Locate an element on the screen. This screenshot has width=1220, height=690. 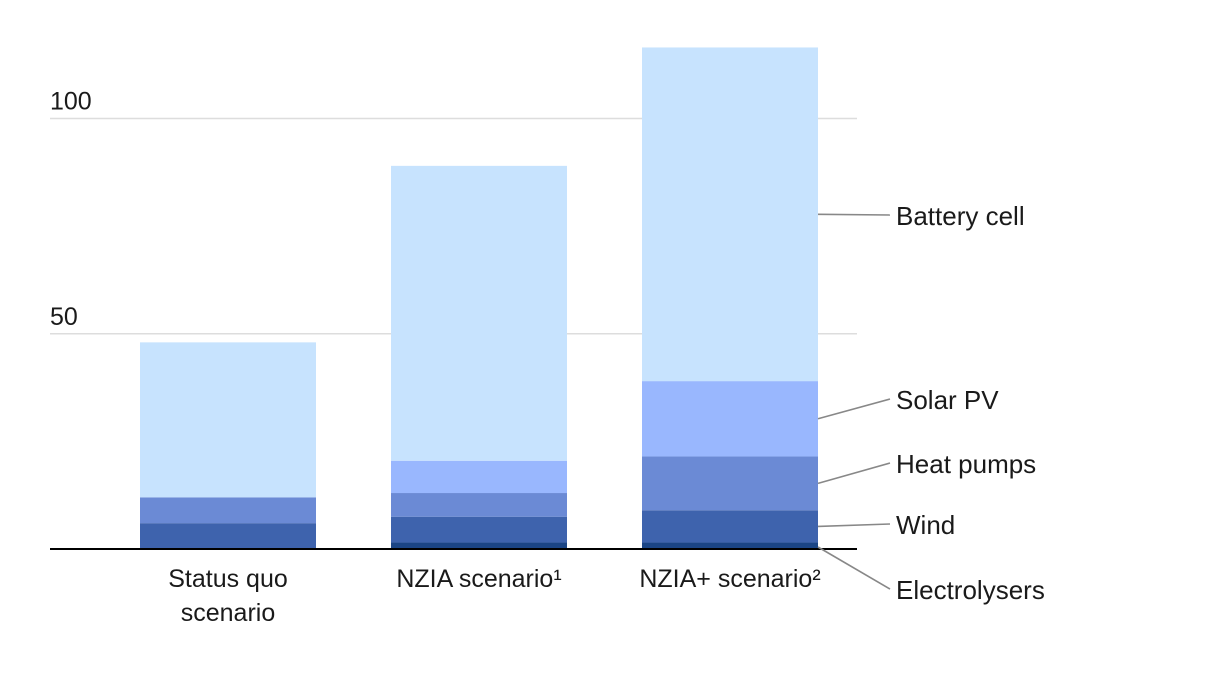
category-label: Status quo is located at coordinates (228, 579).